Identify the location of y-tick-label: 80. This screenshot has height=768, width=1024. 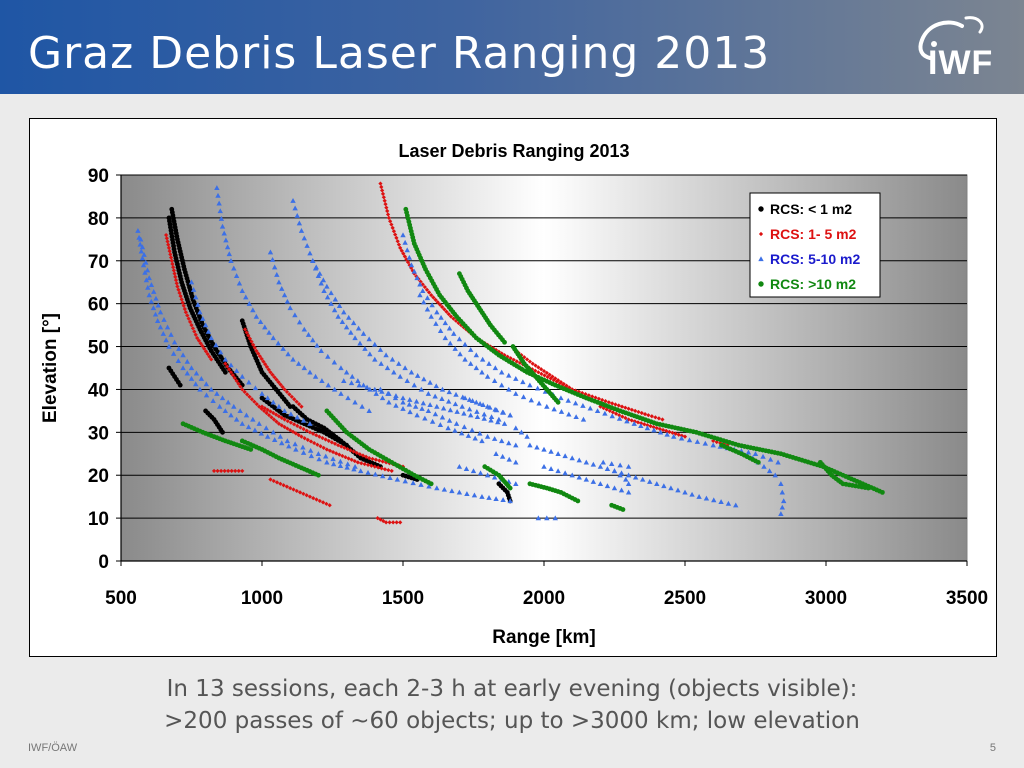
(98, 219).